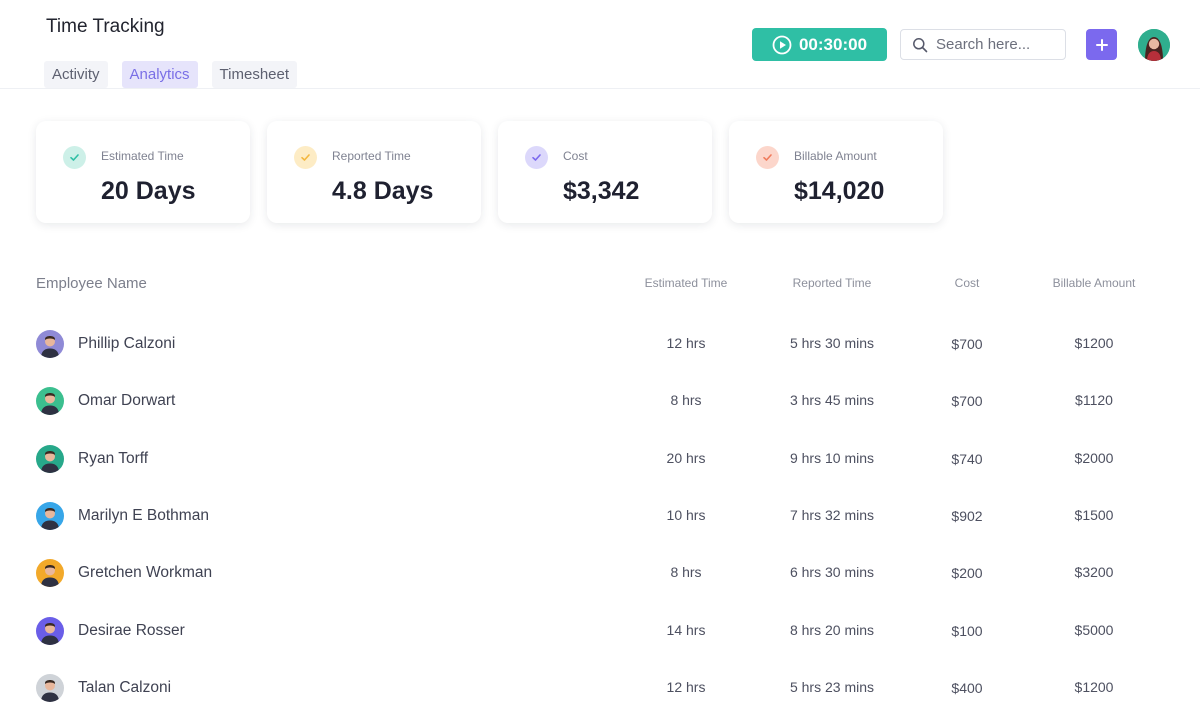 This screenshot has height=708, width=1200. Describe the element at coordinates (686, 457) in the screenshot. I see `estimated-time-cell: 20 hrs` at that location.